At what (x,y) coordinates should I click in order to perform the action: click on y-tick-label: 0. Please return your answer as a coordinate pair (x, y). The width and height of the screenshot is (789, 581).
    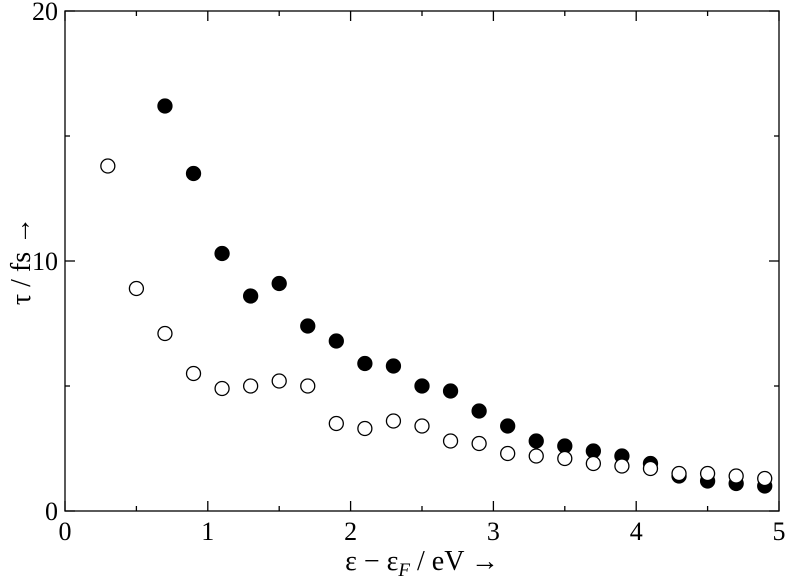
    Looking at the image, I should click on (51, 511).